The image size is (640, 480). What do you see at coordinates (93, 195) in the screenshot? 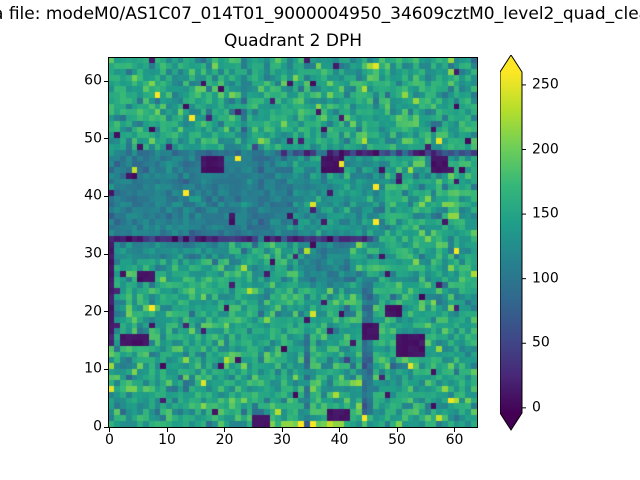
I see `y-tick-label: 40` at bounding box center [93, 195].